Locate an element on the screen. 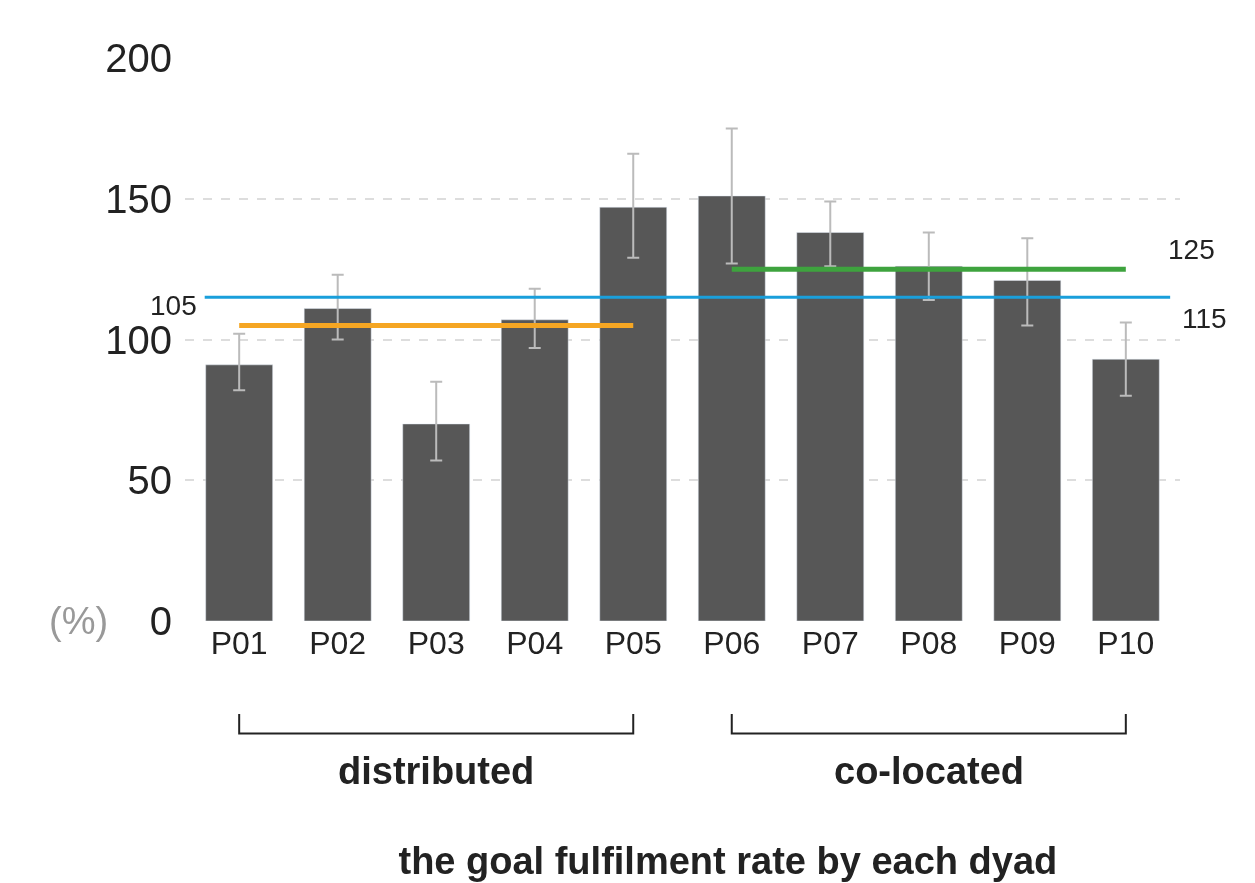  y-tick-label: 200 is located at coordinates (138, 58).